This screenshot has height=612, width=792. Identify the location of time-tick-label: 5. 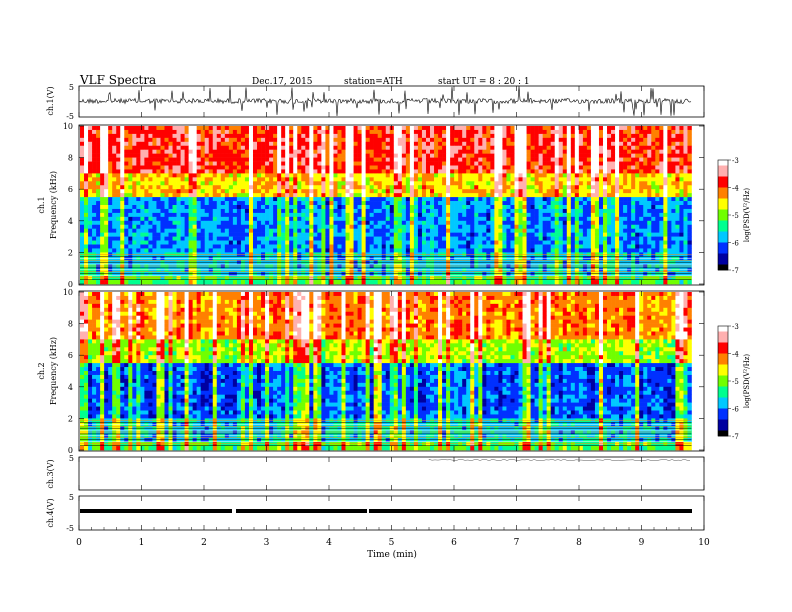
(392, 543).